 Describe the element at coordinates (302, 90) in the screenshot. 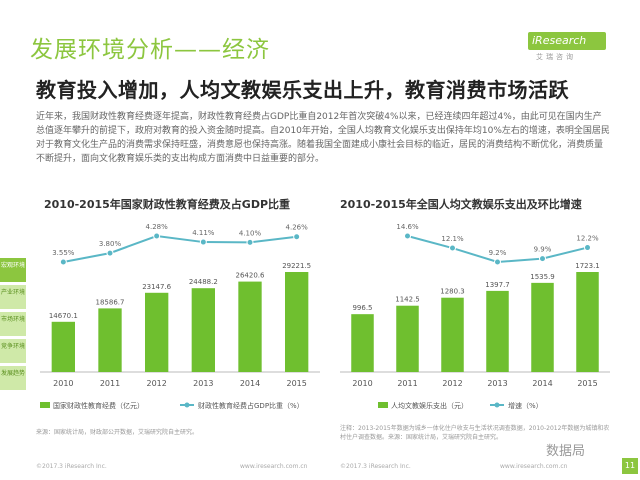

I see `headline: 教育投入增加，人均文教娱乐支出上升，教育消费市场活跃` at that location.